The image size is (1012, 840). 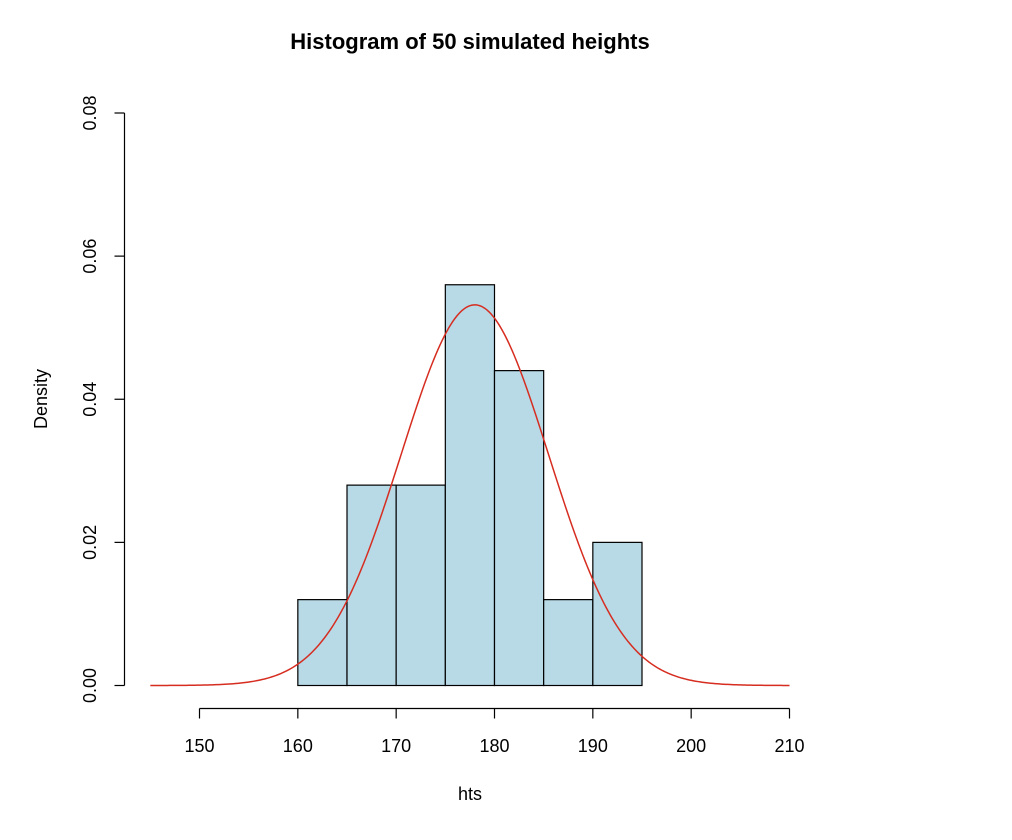 What do you see at coordinates (593, 746) in the screenshot?
I see `x-tick-label: 190` at bounding box center [593, 746].